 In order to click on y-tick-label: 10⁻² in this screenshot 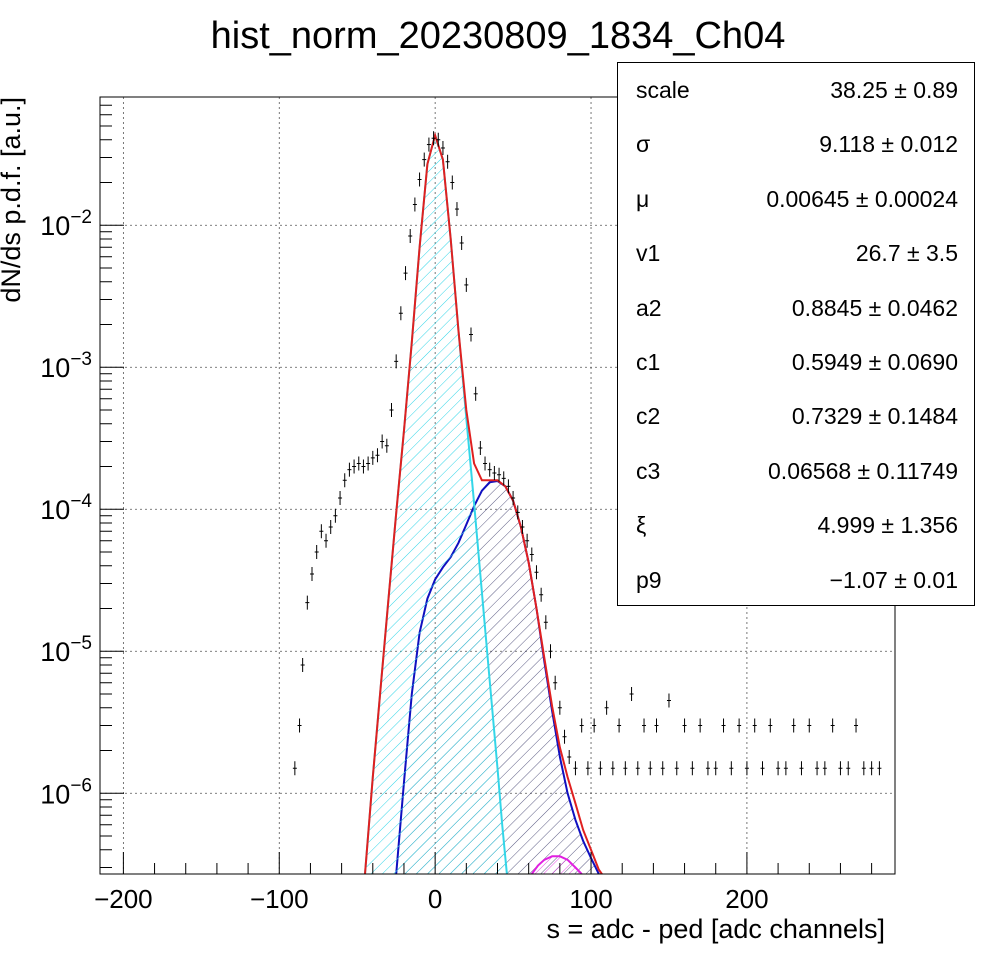, I will do `click(66, 224)`.